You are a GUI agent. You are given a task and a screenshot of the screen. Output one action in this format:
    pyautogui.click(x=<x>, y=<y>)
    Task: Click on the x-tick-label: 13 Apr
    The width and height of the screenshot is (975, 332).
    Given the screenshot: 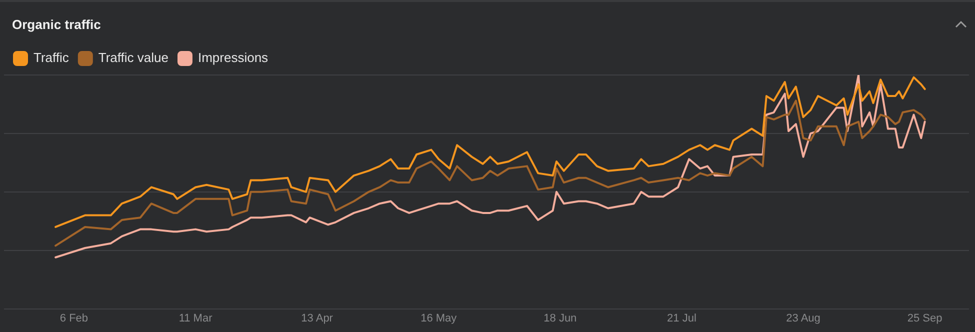 What is the action you would take?
    pyautogui.click(x=317, y=318)
    